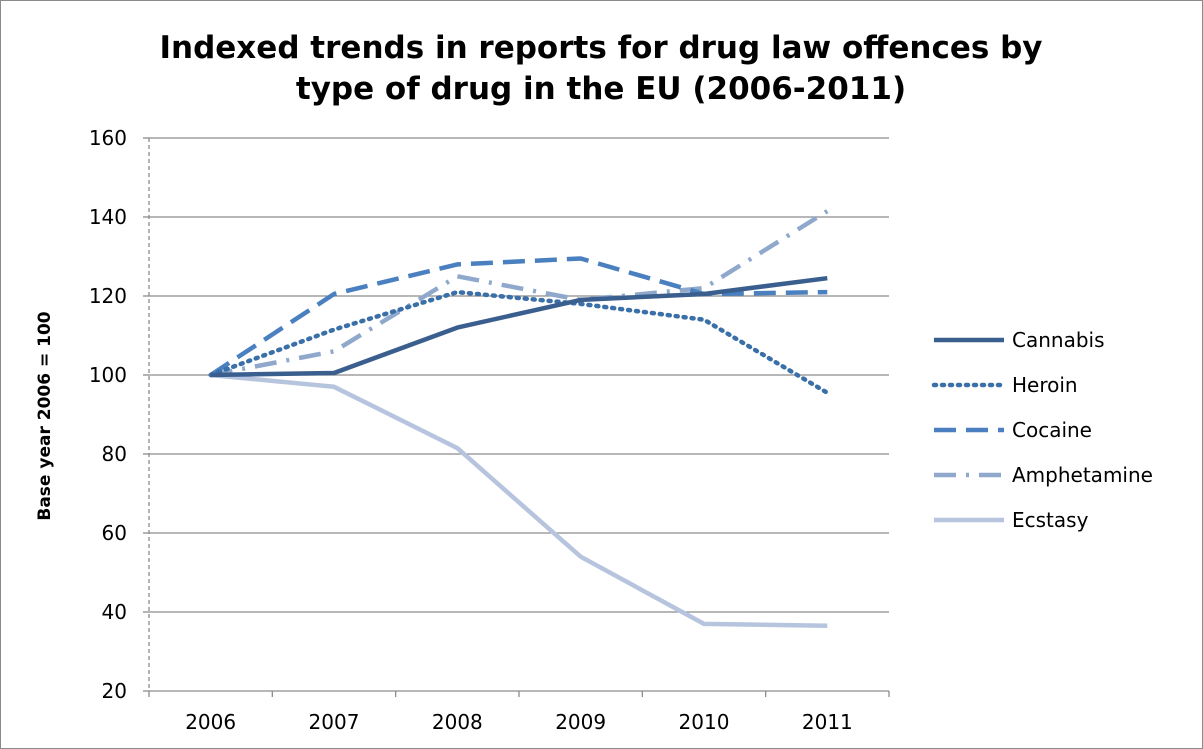 The height and width of the screenshot is (749, 1203). I want to click on y-tick-label: 160, so click(108, 138).